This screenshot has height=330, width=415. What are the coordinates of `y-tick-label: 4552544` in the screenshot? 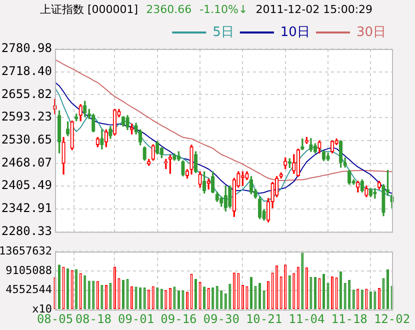 It's located at (29, 289).